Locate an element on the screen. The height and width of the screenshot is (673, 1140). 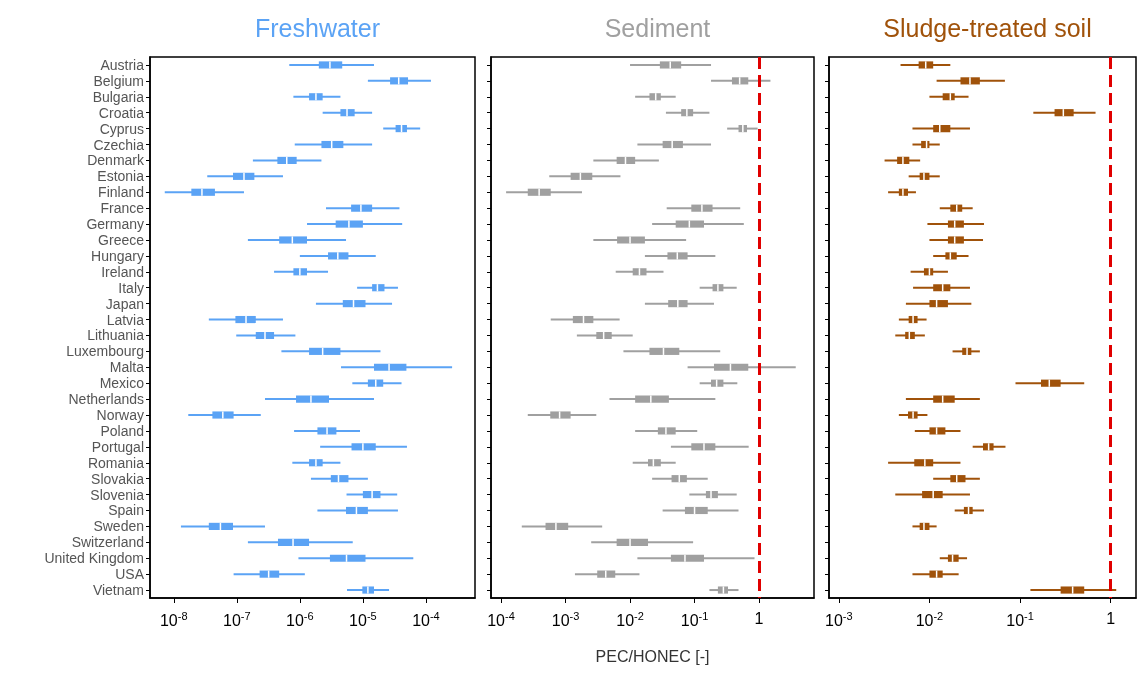
y-tick-label: Austria is located at coordinates (122, 64).